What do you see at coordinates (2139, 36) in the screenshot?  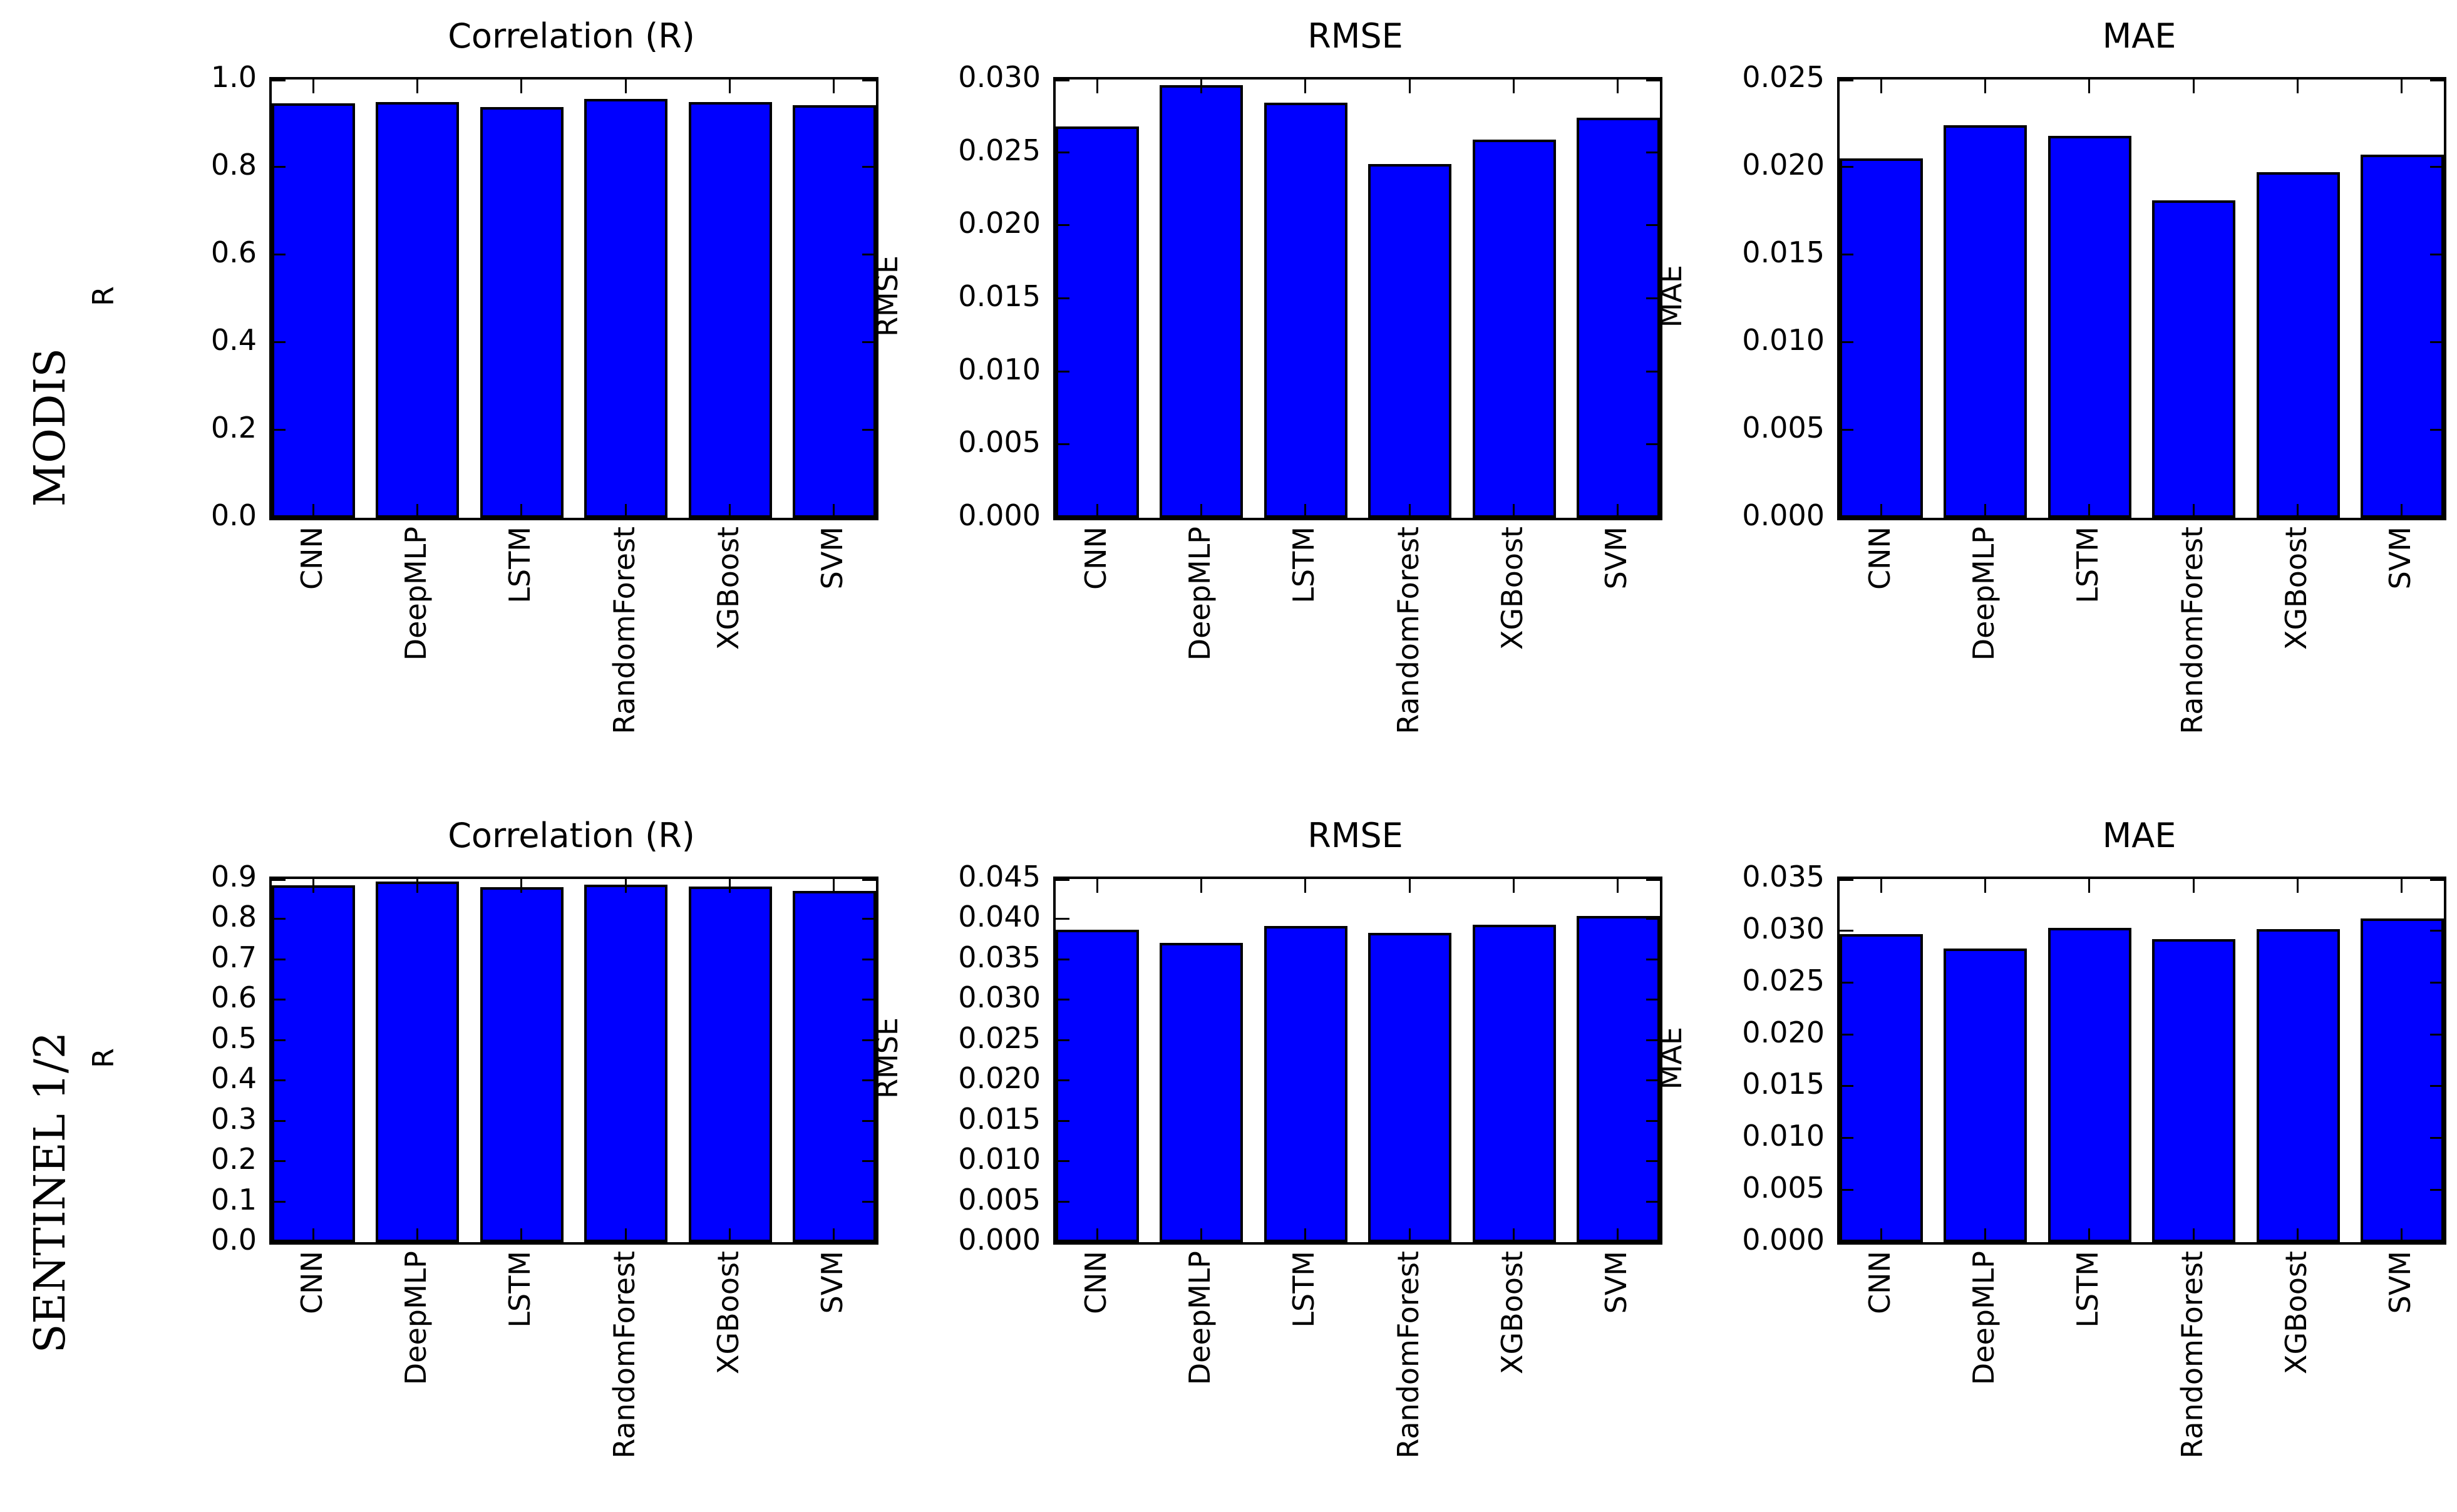 I see `chart-title: MAE` at bounding box center [2139, 36].